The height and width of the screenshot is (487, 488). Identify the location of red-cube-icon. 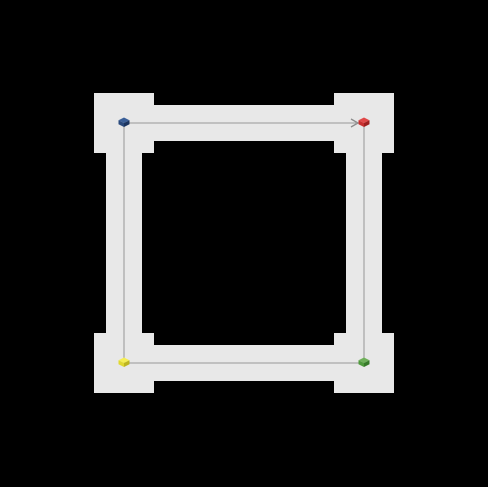
(364, 122).